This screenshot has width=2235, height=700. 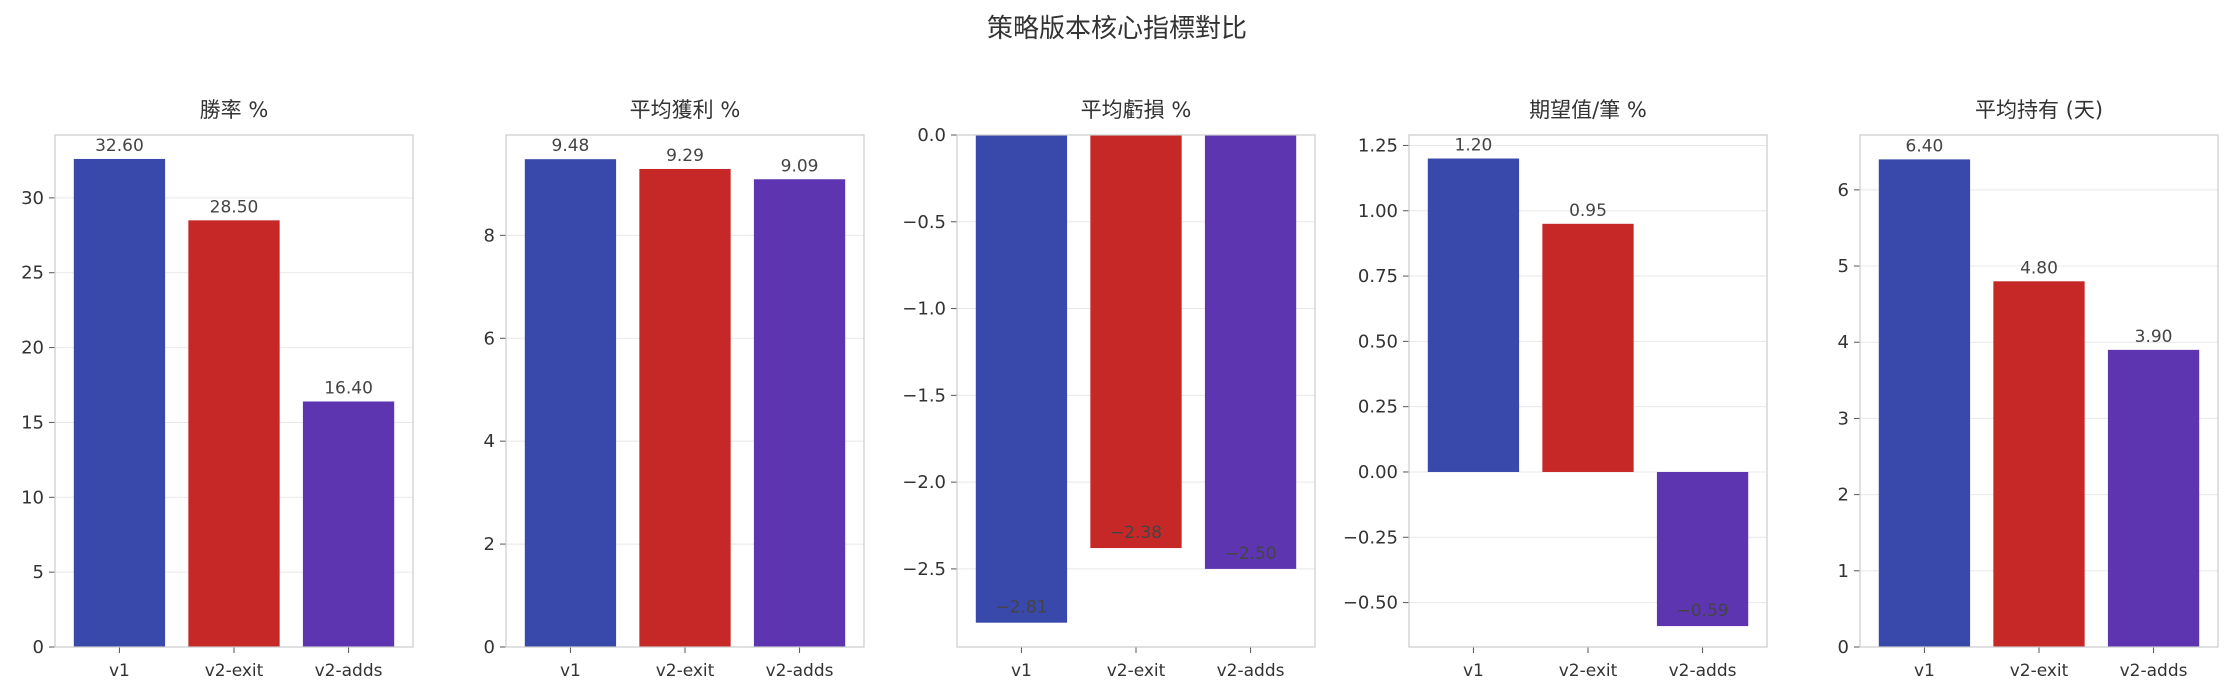 I want to click on value-label: 1.20, so click(x=1474, y=146).